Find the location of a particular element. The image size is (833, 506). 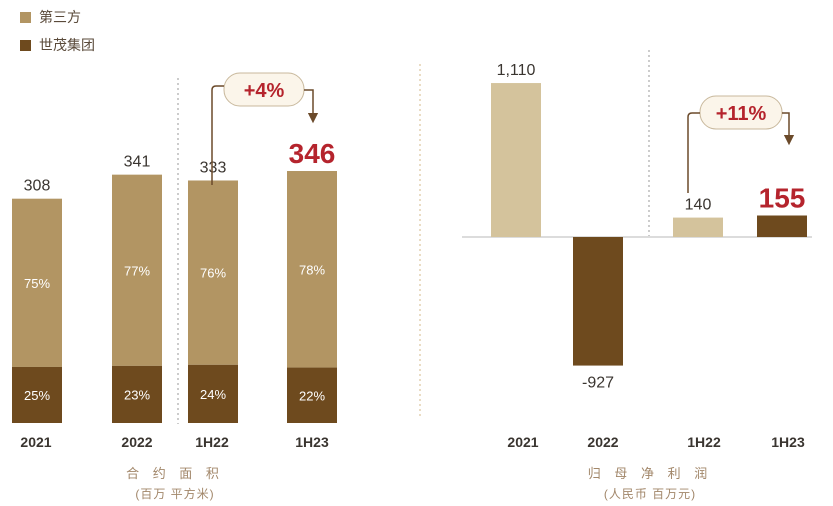

right-growth-label: +11% is located at coordinates (741, 114).